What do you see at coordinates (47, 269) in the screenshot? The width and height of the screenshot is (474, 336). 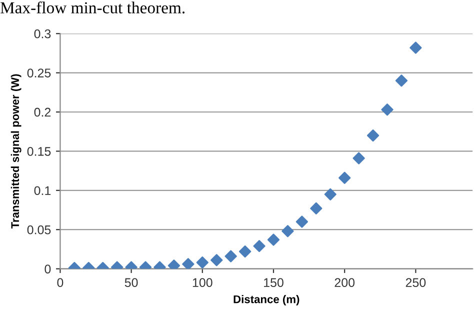 I see `y-tick-label: 0` at bounding box center [47, 269].